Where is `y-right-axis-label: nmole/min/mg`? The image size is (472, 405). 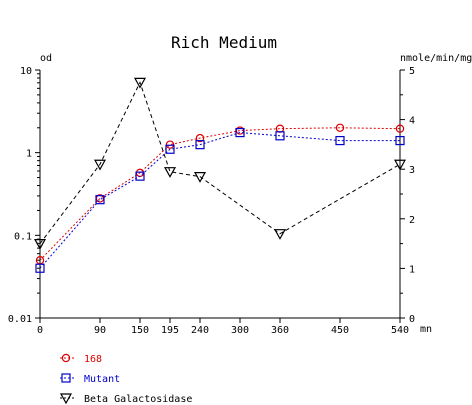
y-right-axis-label: nmole/min/mg is located at coordinates (436, 58).